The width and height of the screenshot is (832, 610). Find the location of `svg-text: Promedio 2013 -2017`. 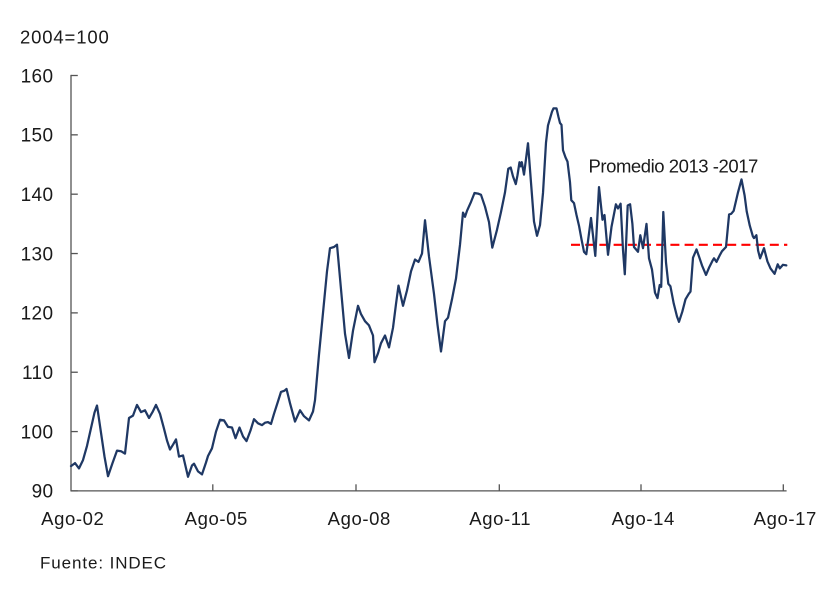

svg-text: Promedio 2013 -2017 is located at coordinates (674, 166).